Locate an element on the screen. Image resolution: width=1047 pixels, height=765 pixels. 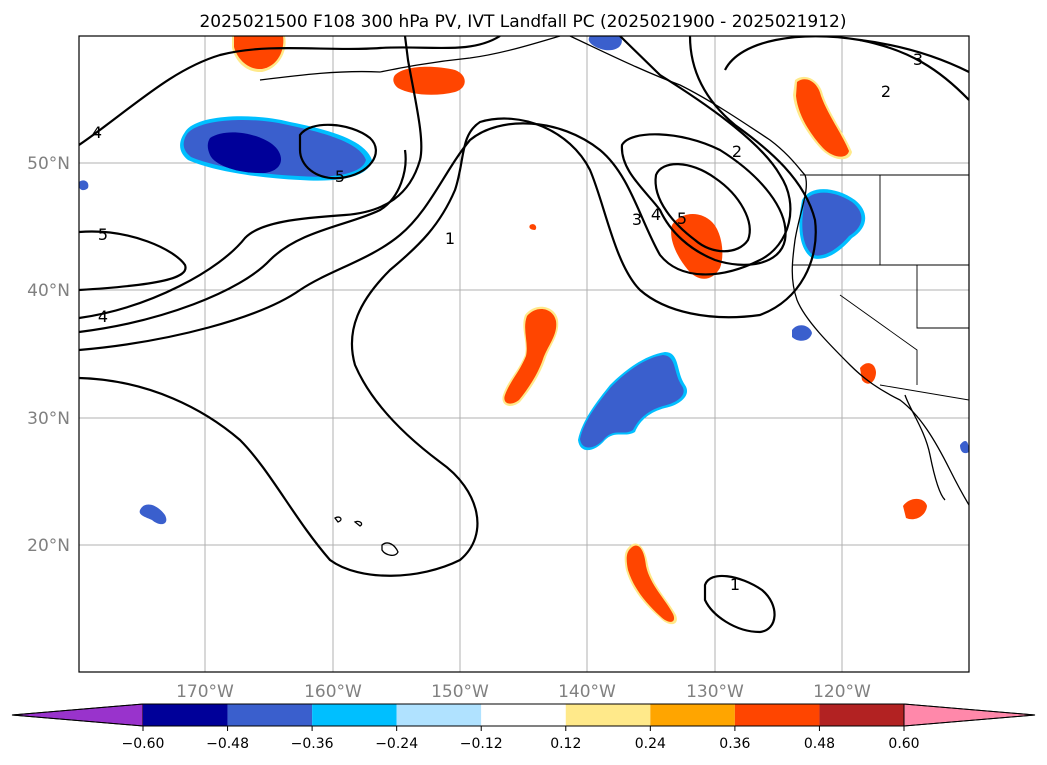
colorbar-extend-min is located at coordinates (77, 715).